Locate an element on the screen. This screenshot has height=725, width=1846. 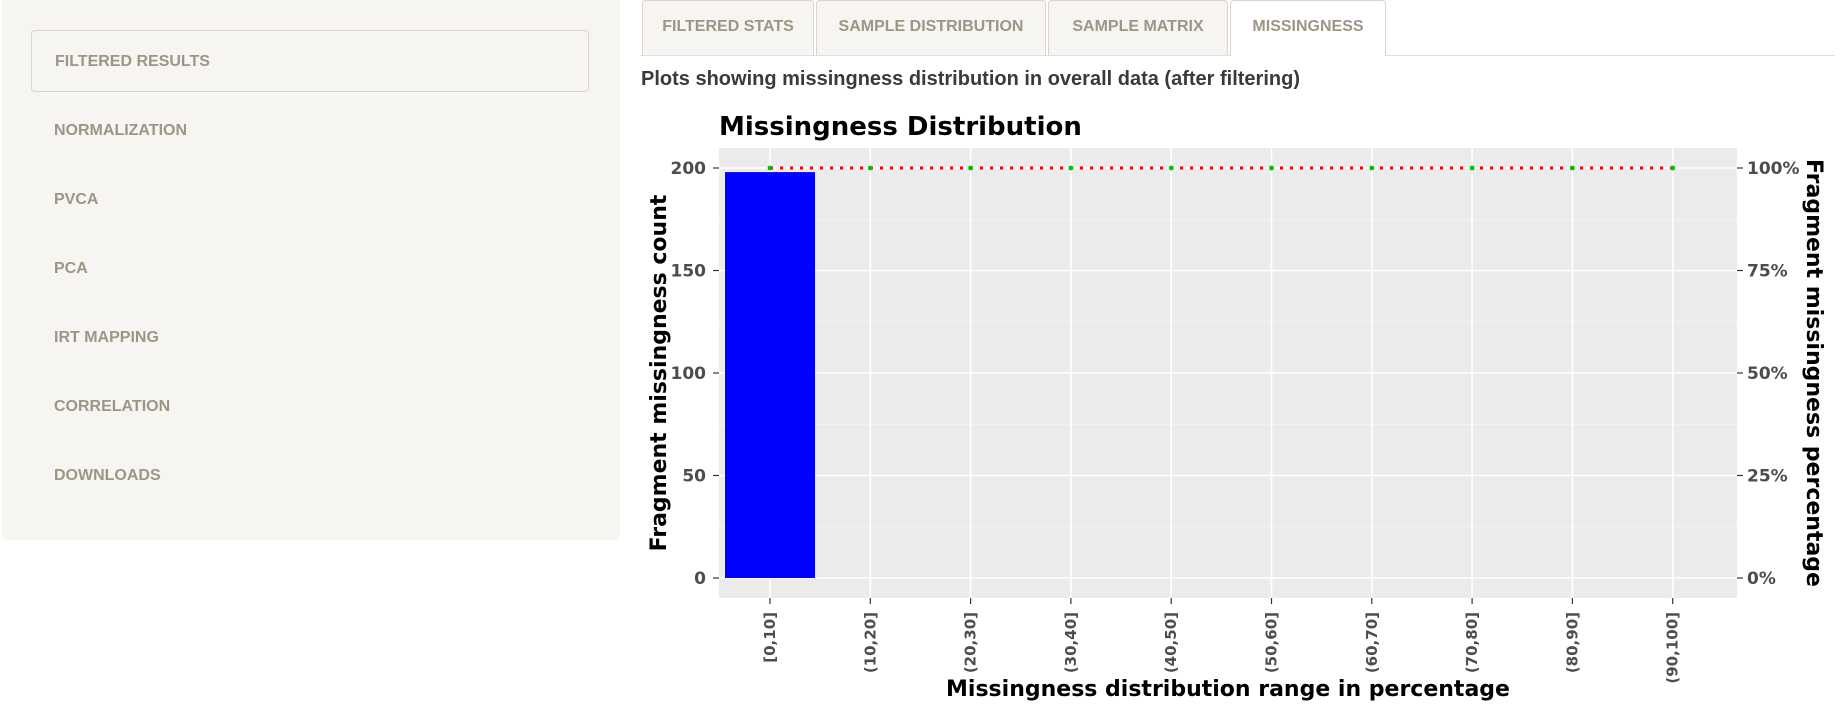
x-tick-label: (70,80] is located at coordinates (1472, 642).